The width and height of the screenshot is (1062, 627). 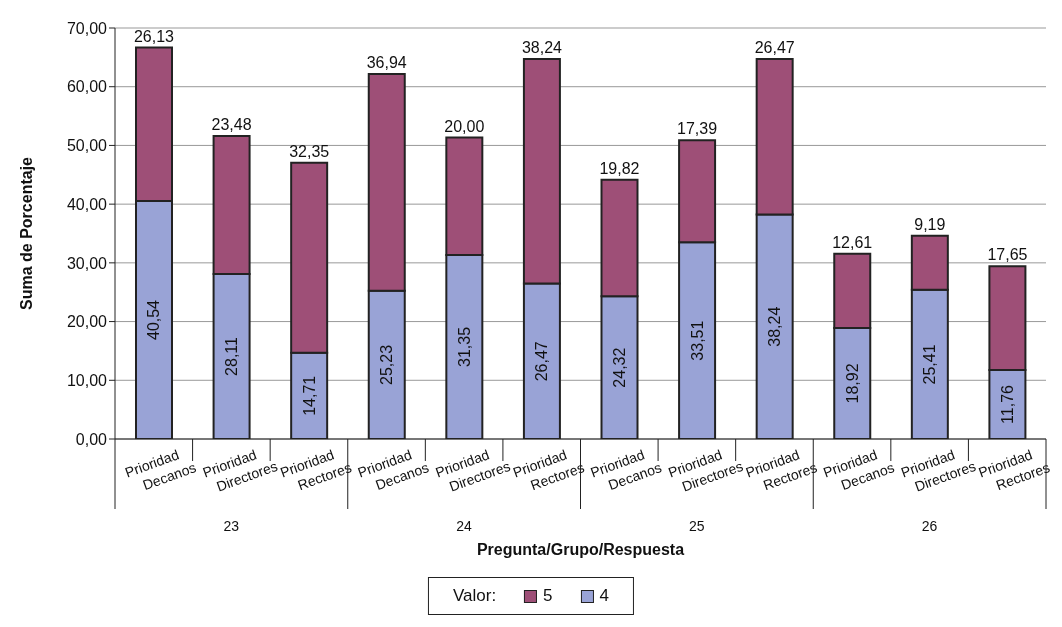 What do you see at coordinates (604, 596) in the screenshot?
I see `legend-label: 4` at bounding box center [604, 596].